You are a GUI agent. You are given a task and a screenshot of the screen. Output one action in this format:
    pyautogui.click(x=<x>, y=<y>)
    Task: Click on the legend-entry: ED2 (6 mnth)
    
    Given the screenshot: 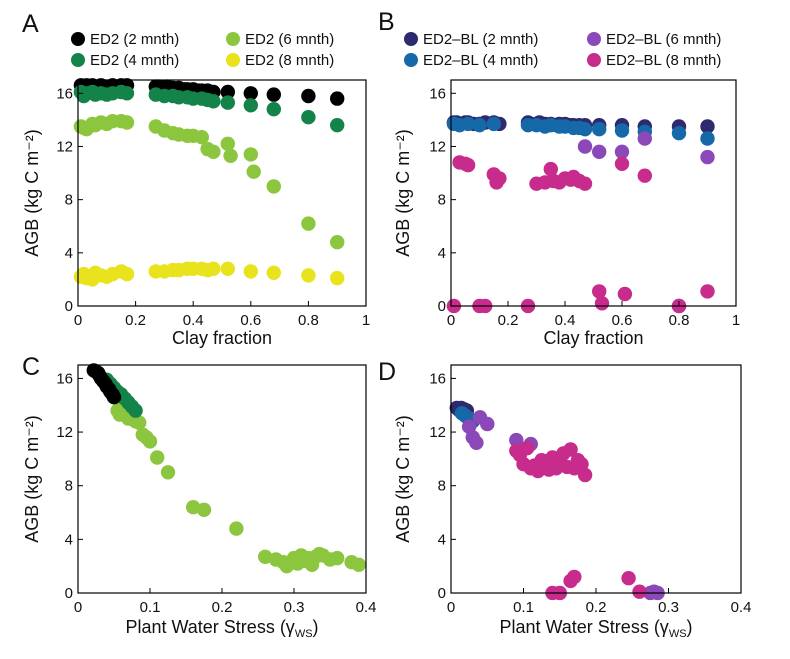 What is the action you would take?
    pyautogui.click(x=289, y=39)
    